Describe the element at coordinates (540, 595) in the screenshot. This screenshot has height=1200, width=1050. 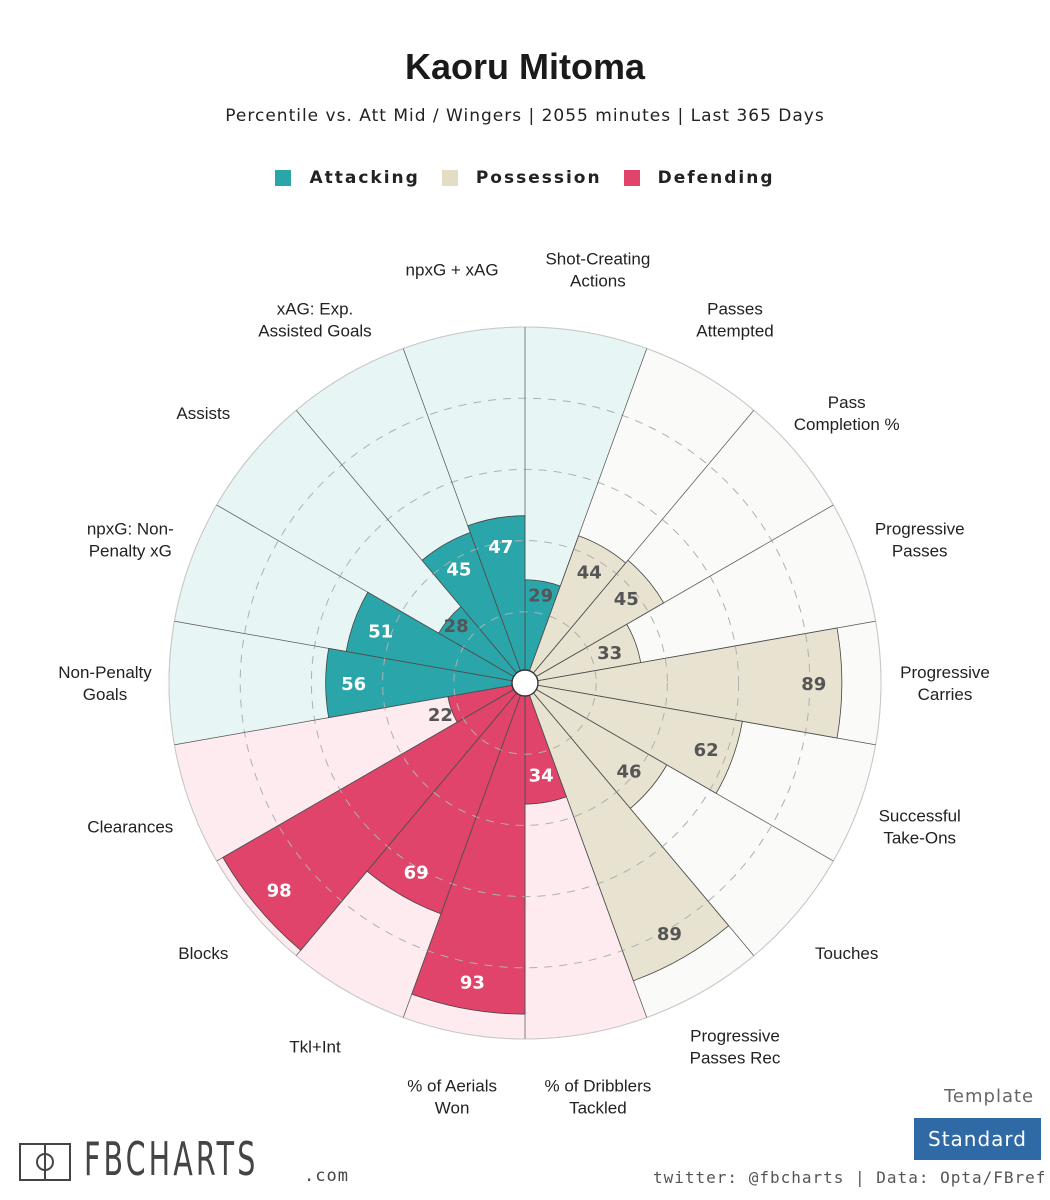
I see `value-label-shot-creating-actions: 29` at that location.